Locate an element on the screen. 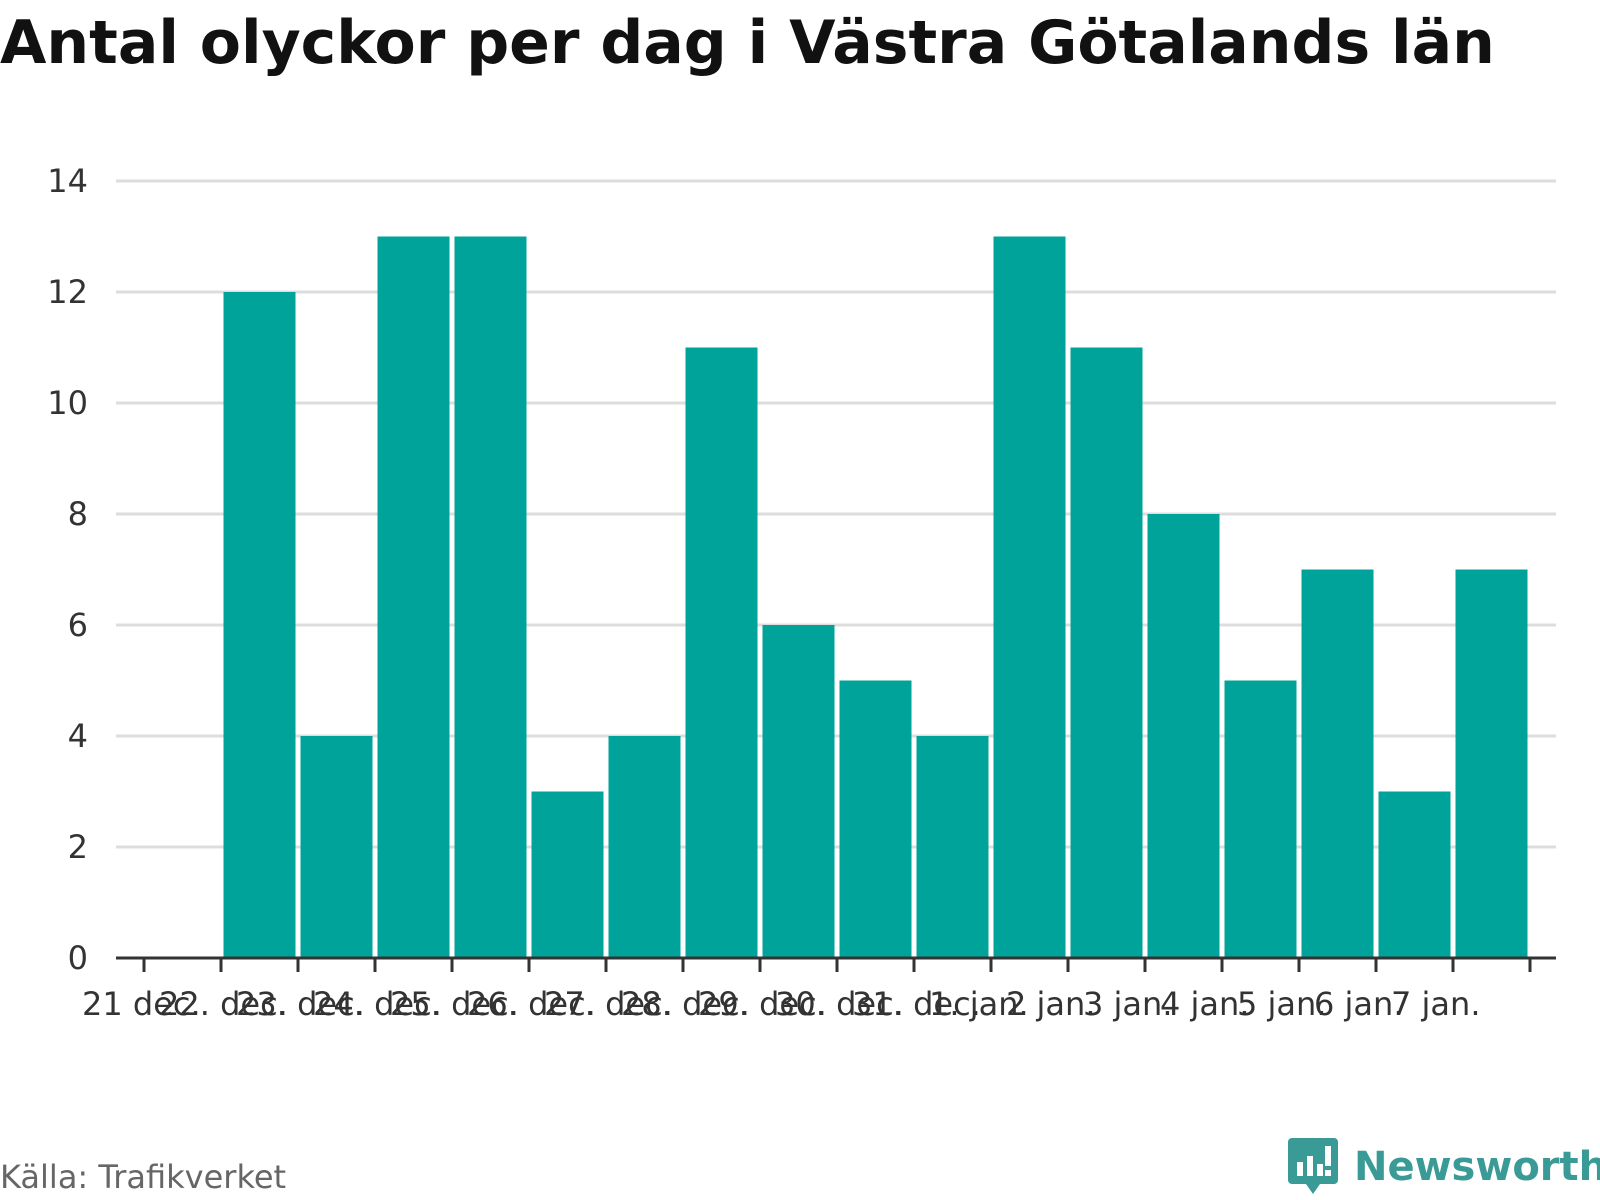  y-tick-label: 0 is located at coordinates (78, 958).